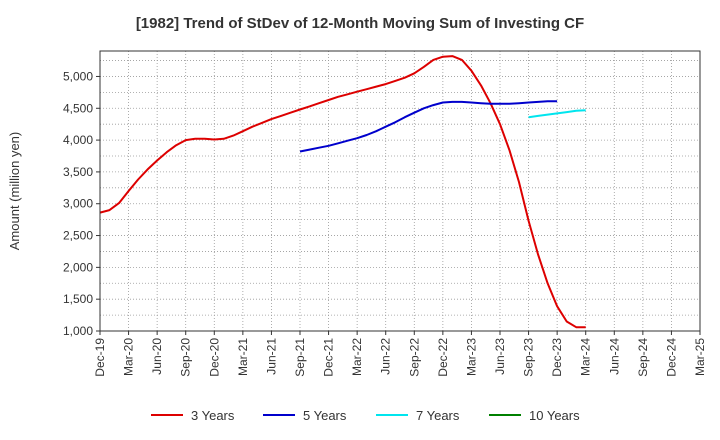  I want to click on x-tick-label: Mar-20, so click(129, 357).